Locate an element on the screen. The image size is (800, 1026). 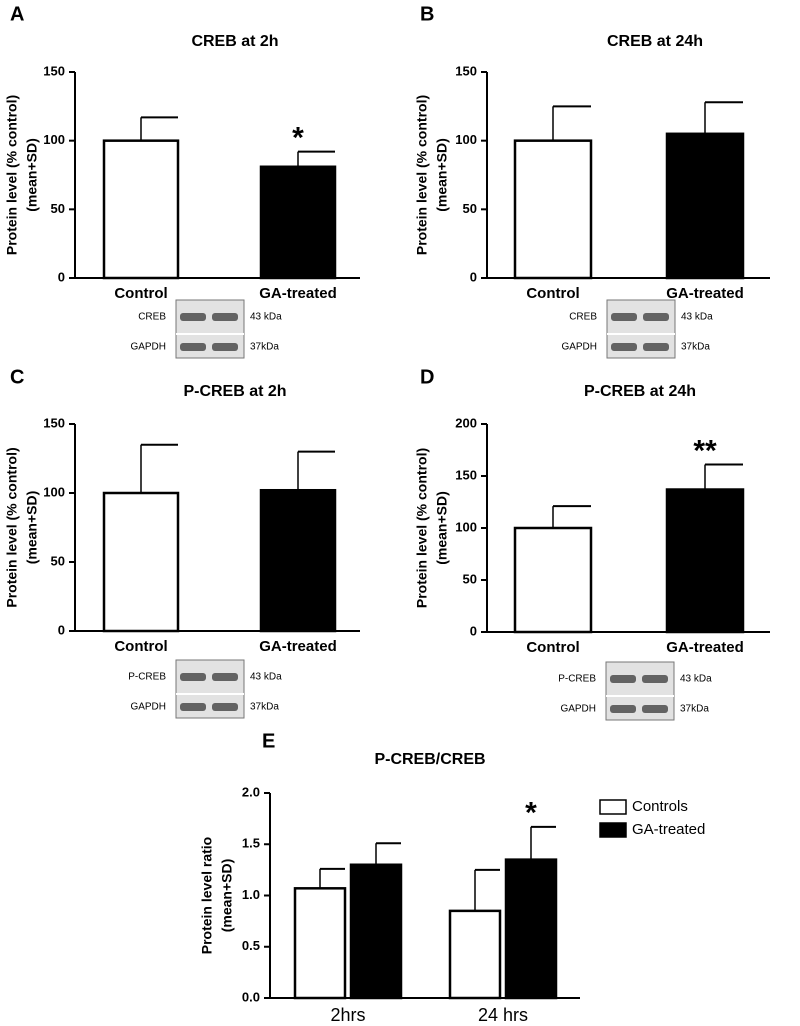
legend-label: Controls is located at coordinates (660, 806).